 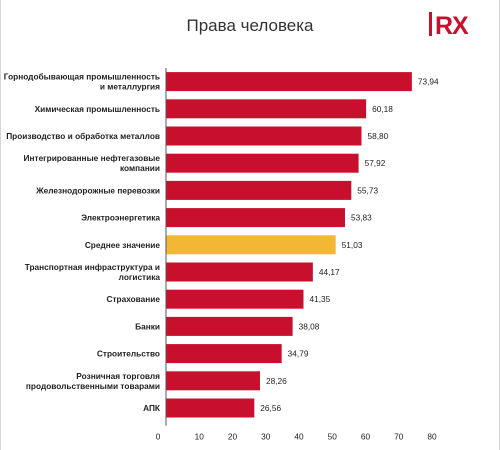 I want to click on x-tick-label: 20, so click(x=233, y=437).